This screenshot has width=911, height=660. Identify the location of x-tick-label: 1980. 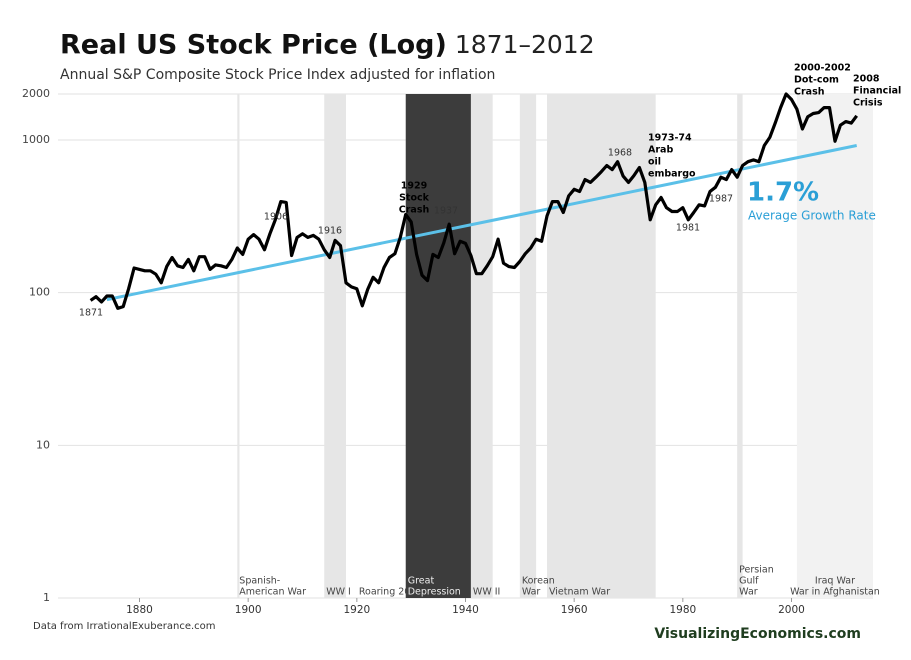
(682, 610).